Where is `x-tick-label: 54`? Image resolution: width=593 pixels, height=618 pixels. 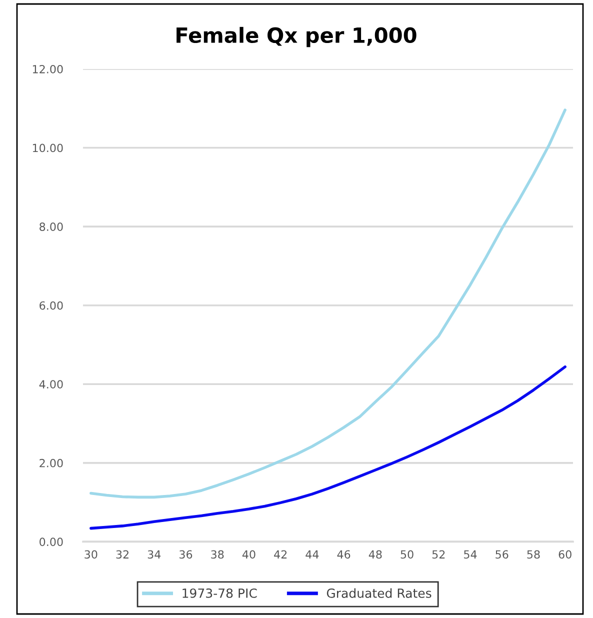
x-tick-label: 54 is located at coordinates (470, 554).